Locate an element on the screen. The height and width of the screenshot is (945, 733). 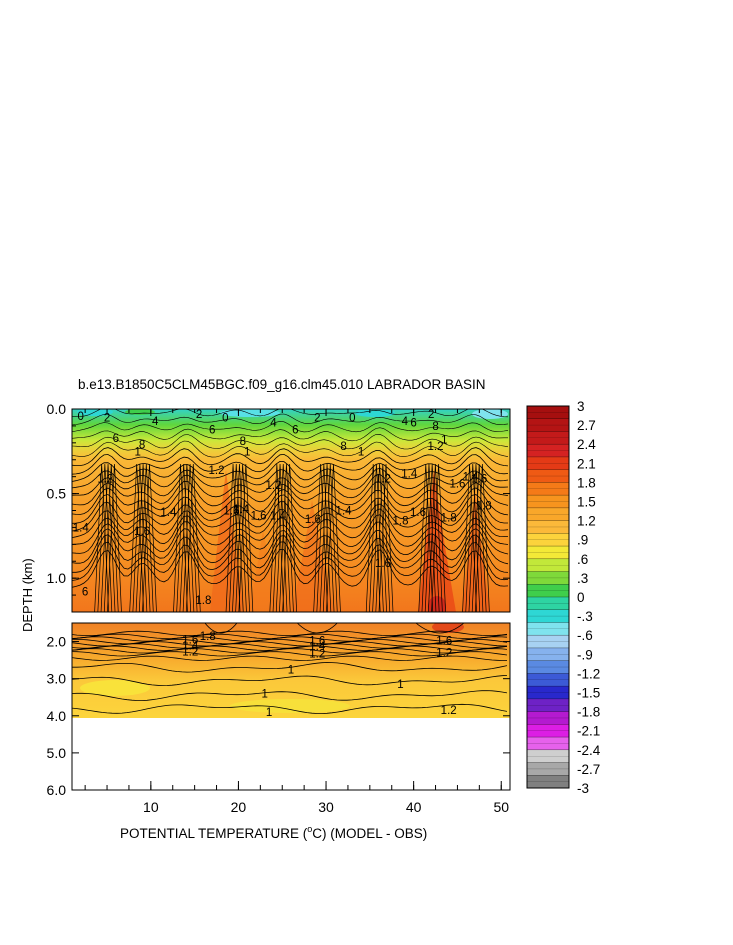
colorbar-label: -.3 is located at coordinates (585, 616).